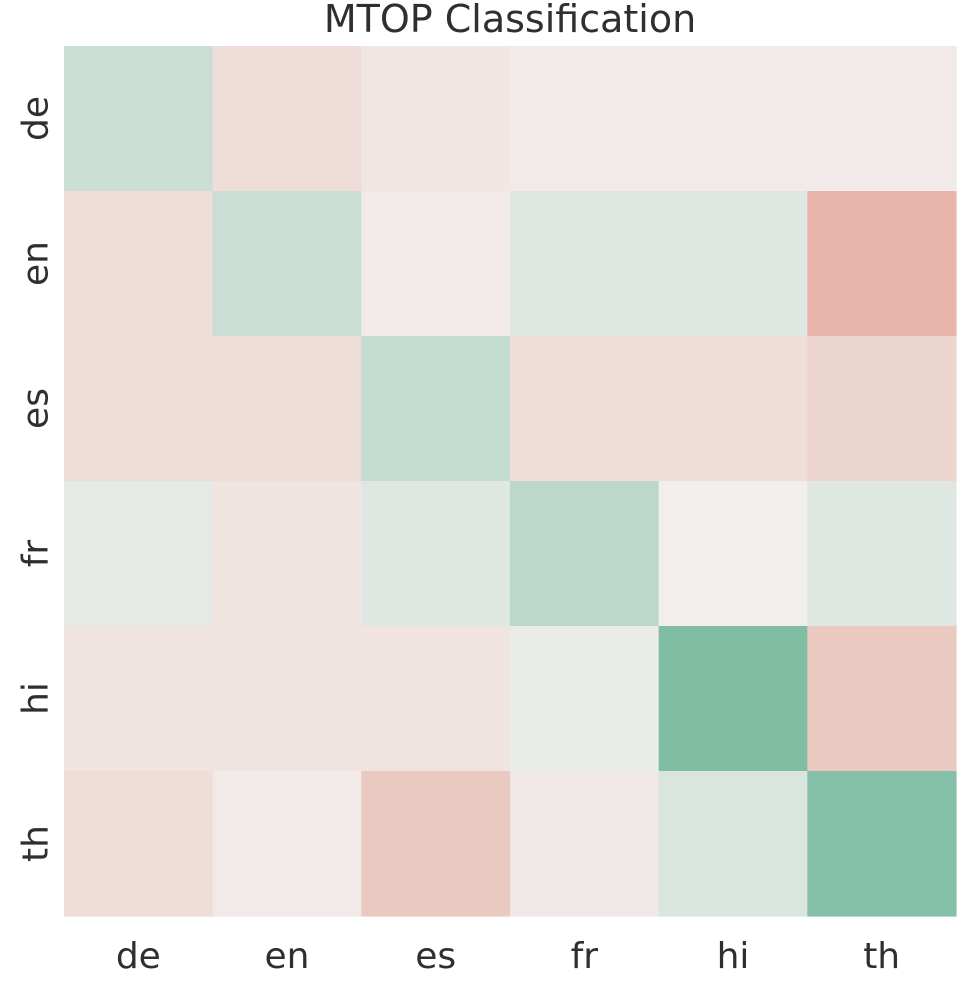  Describe the element at coordinates (436, 264) in the screenshot. I see `heatmap-cell-en-es` at that location.